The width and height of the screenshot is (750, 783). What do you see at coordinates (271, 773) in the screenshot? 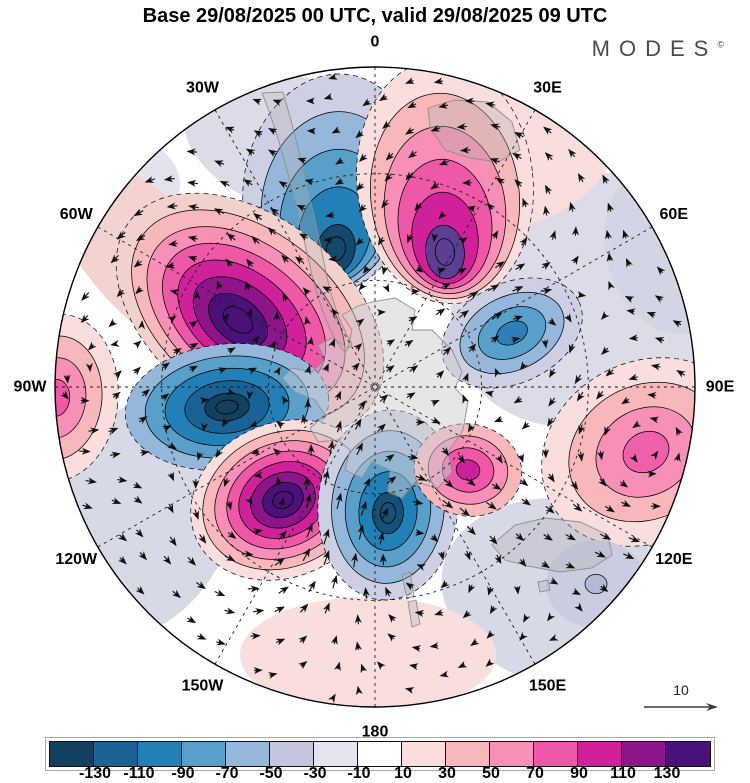
I see `colorbar-tick-label: -50` at bounding box center [271, 773].